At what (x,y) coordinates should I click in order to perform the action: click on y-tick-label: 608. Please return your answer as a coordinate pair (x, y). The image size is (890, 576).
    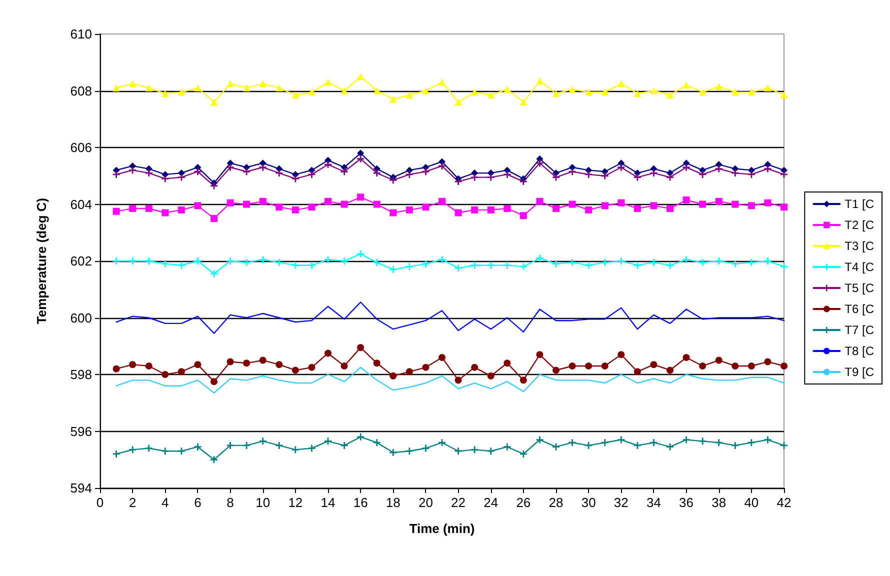
    Looking at the image, I should click on (81, 90).